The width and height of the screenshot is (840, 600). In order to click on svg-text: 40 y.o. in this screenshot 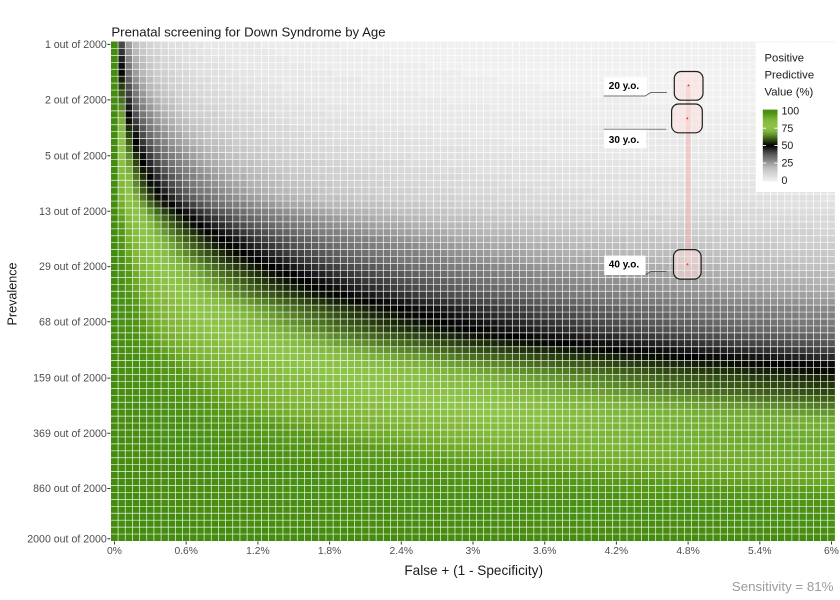, I will do `click(624, 265)`.